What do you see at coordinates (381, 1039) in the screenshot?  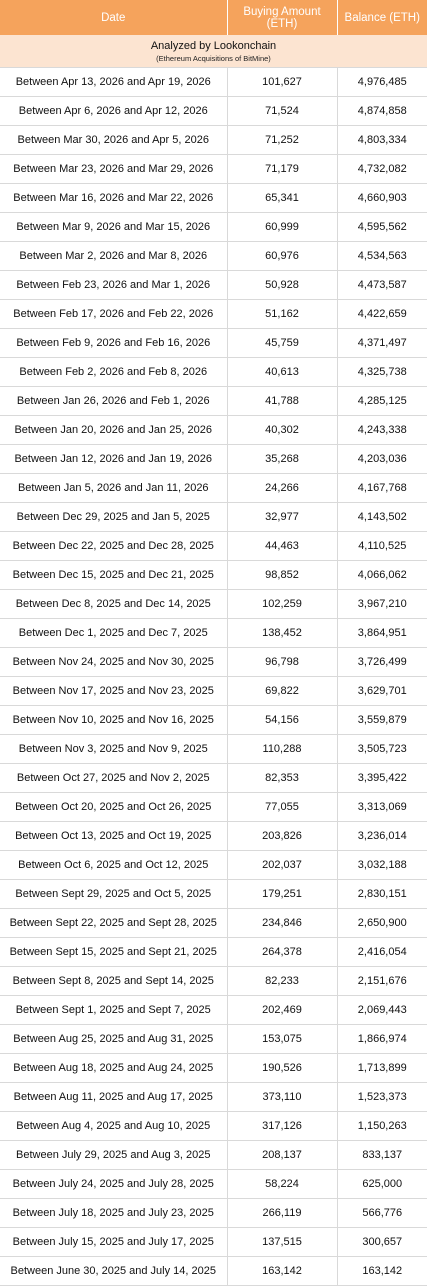 I see `balance-cell: 1,866,974` at bounding box center [381, 1039].